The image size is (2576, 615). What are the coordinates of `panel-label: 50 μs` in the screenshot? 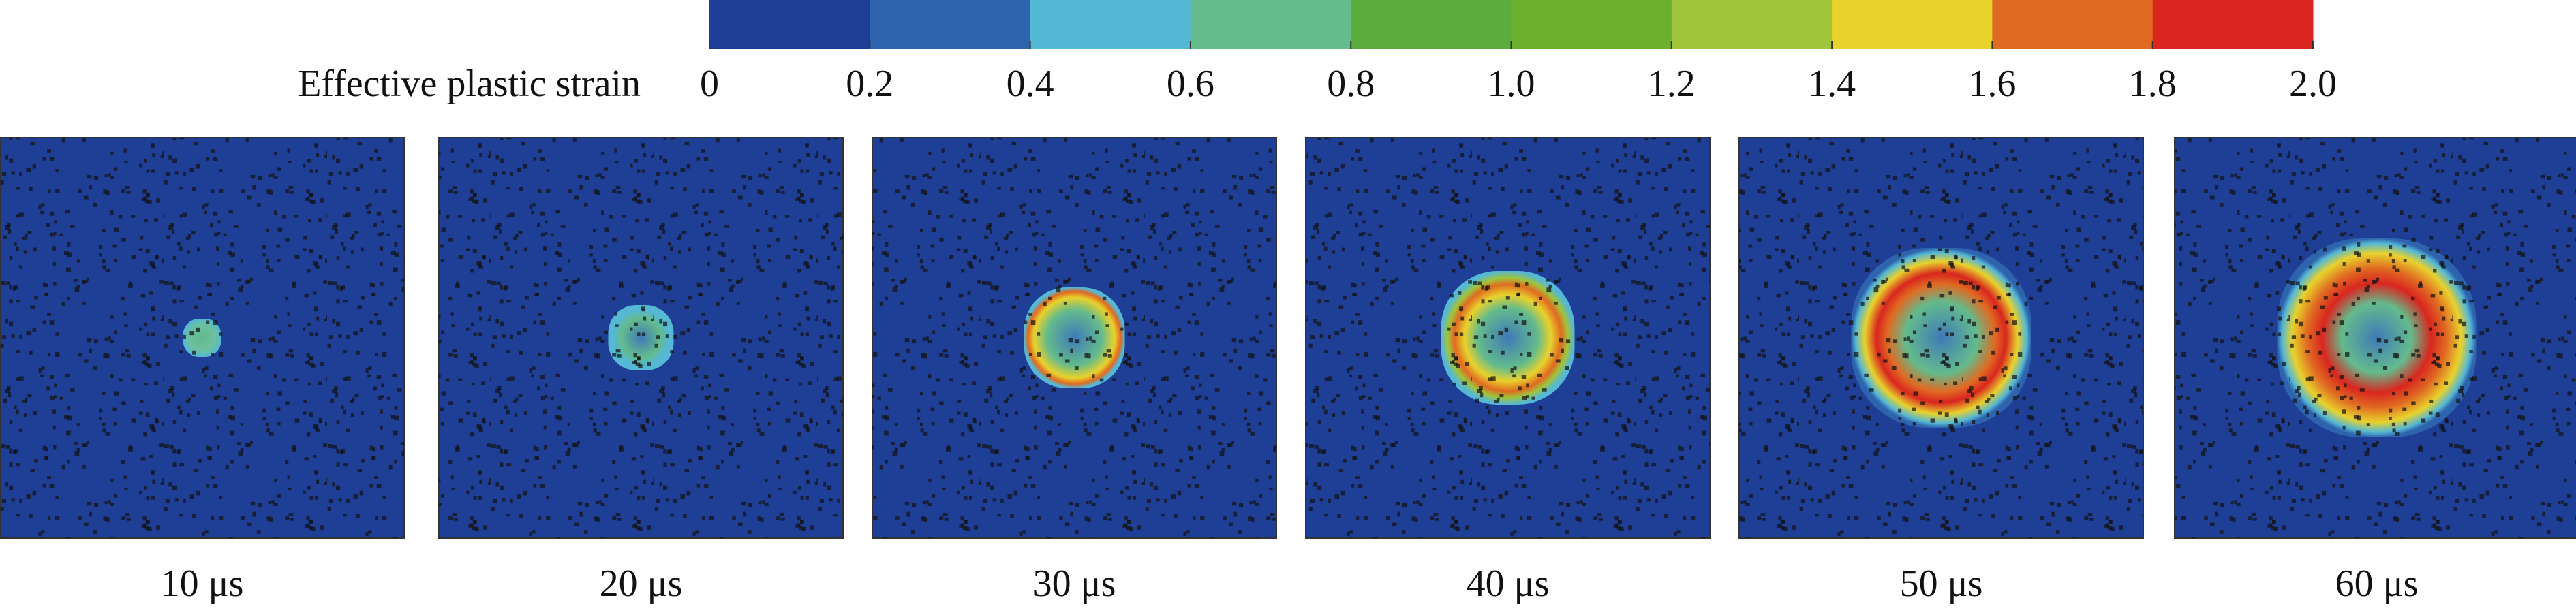 It's located at (1941, 584).